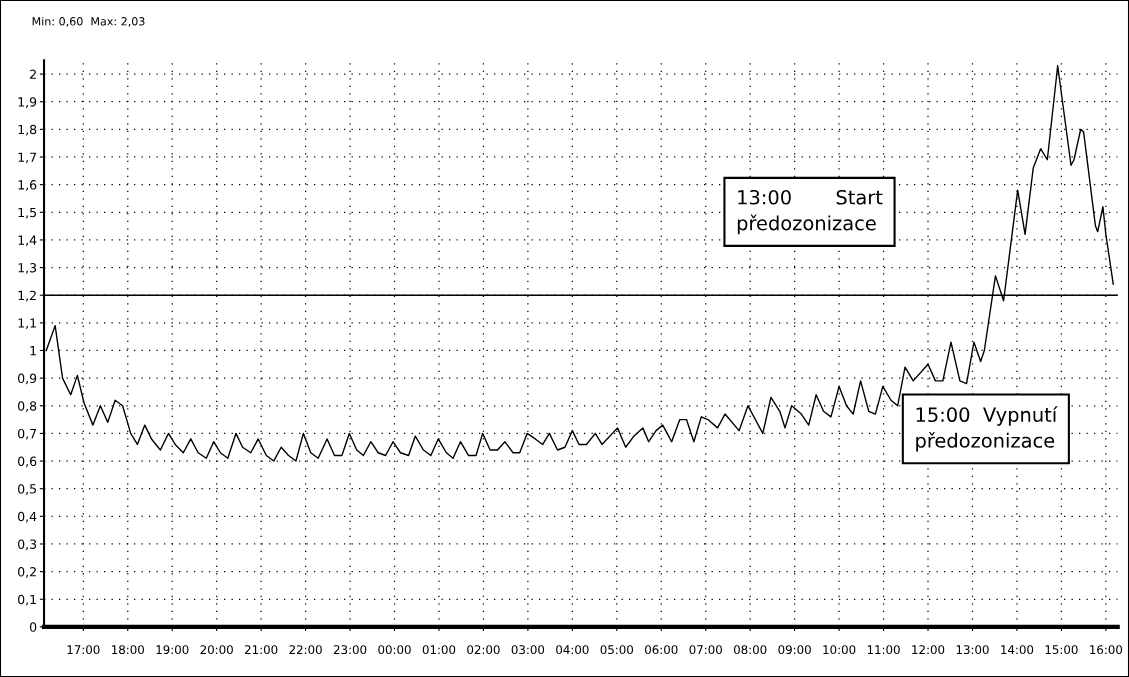  I want to click on y-tick-label: 1,3, so click(27, 268).